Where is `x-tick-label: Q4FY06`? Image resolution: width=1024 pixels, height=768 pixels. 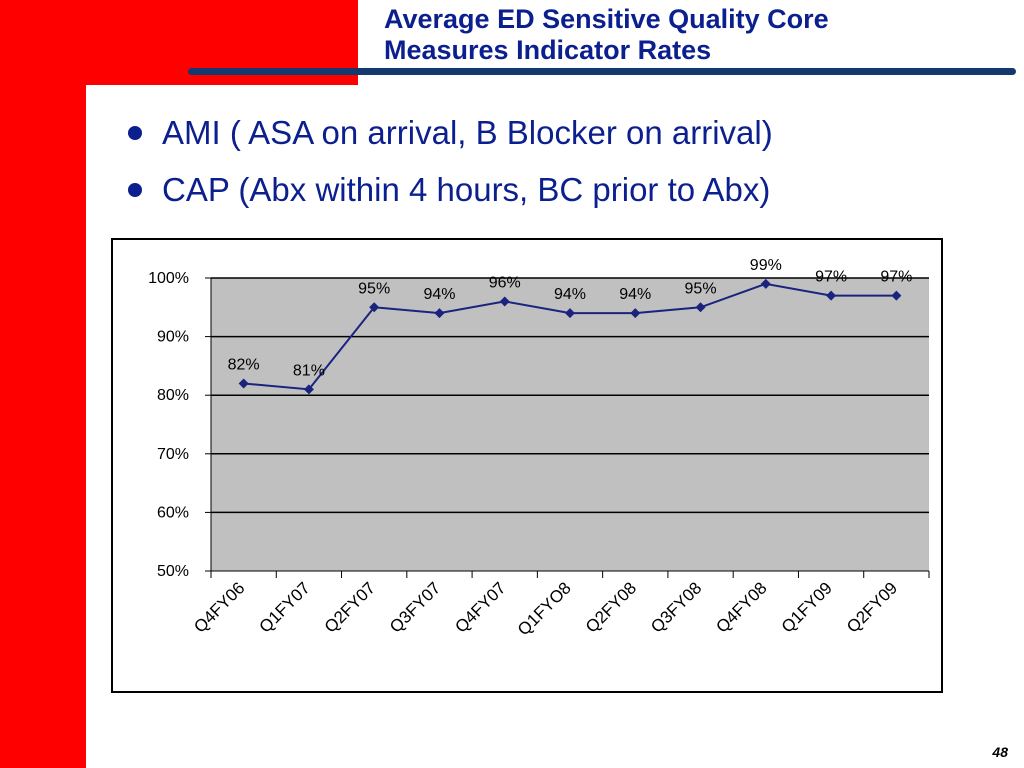
x-tick-label: Q4FY06 is located at coordinates (219, 607).